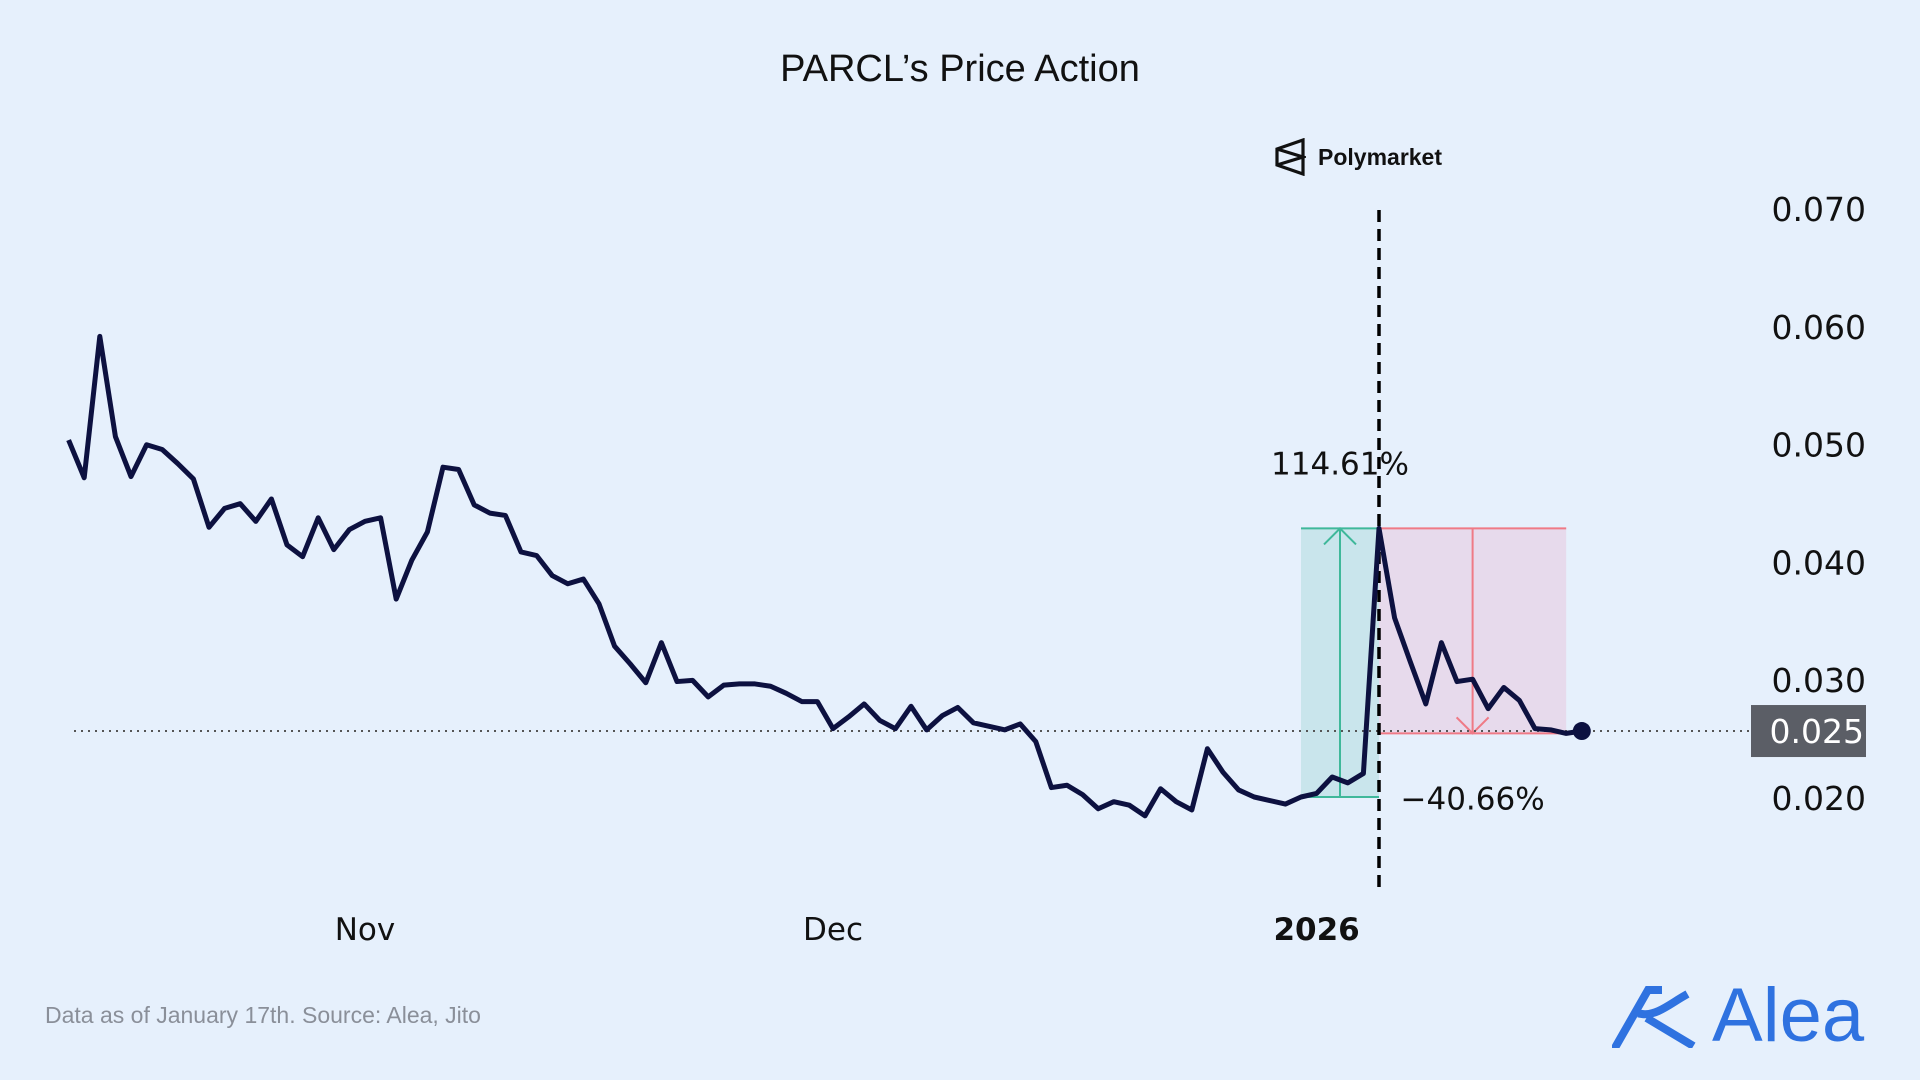 Image resolution: width=1920 pixels, height=1080 pixels. Describe the element at coordinates (1817, 731) in the screenshot. I see `current-price-label: 0.025` at that location.